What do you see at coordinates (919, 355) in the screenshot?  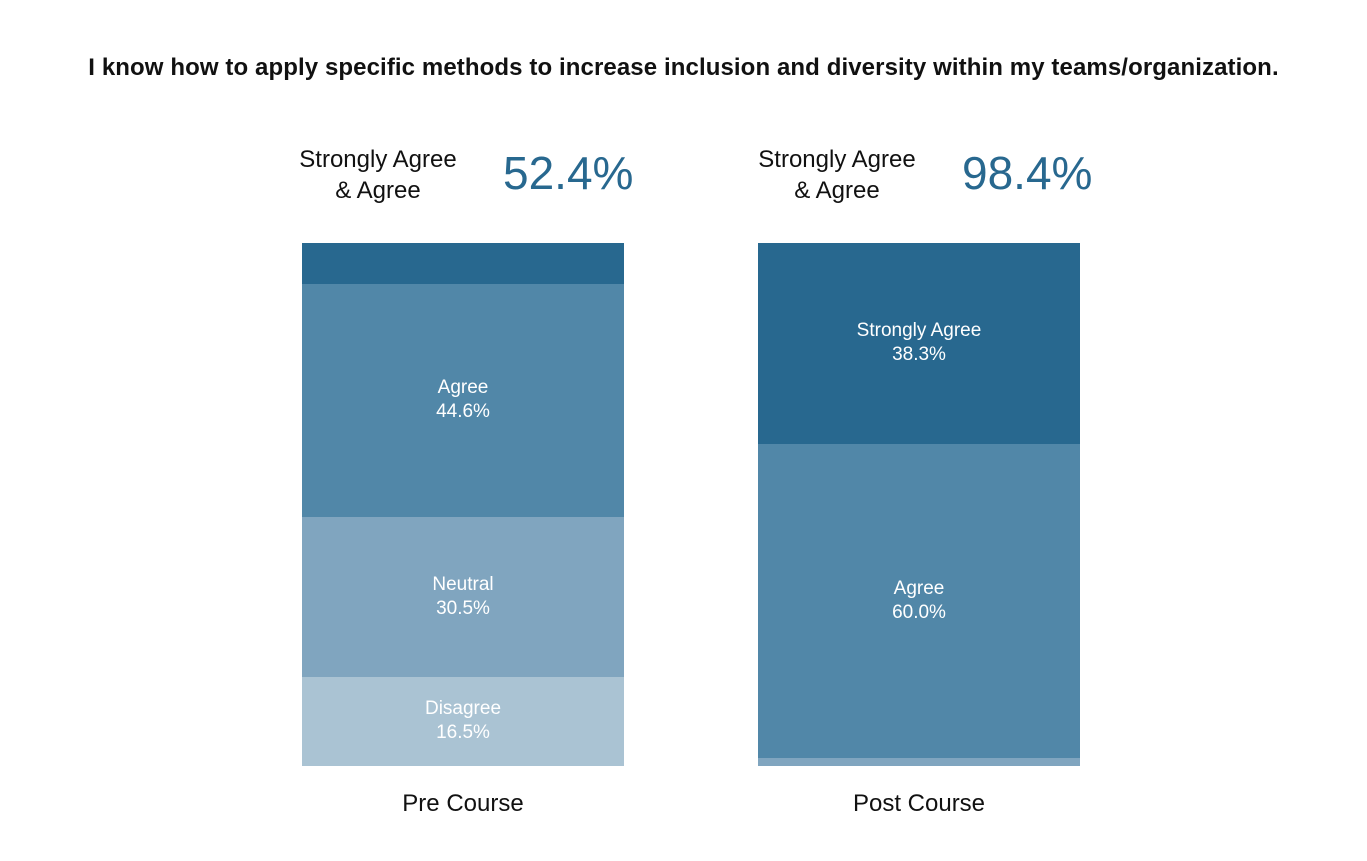 I see `post-strongly-agree-label-value: 38.3%` at bounding box center [919, 355].